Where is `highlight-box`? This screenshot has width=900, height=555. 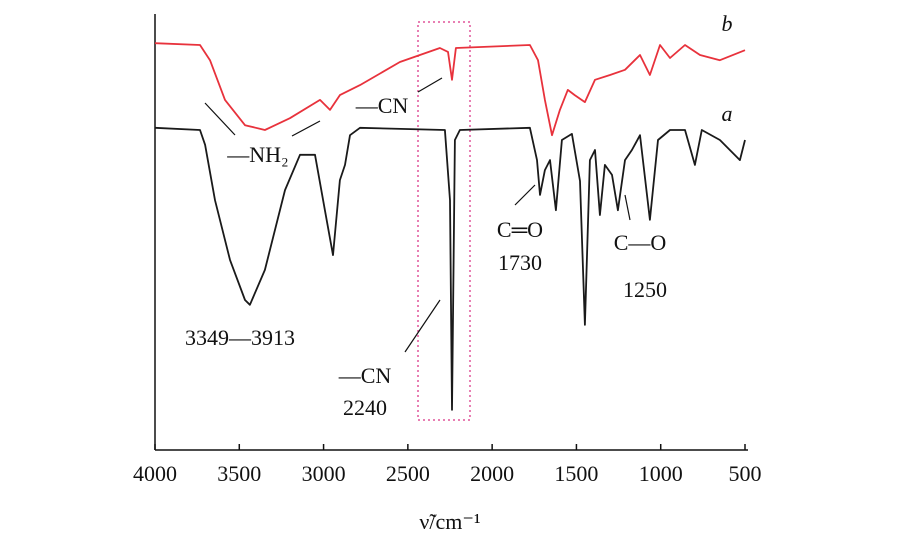
highlight-box is located at coordinates (444, 221).